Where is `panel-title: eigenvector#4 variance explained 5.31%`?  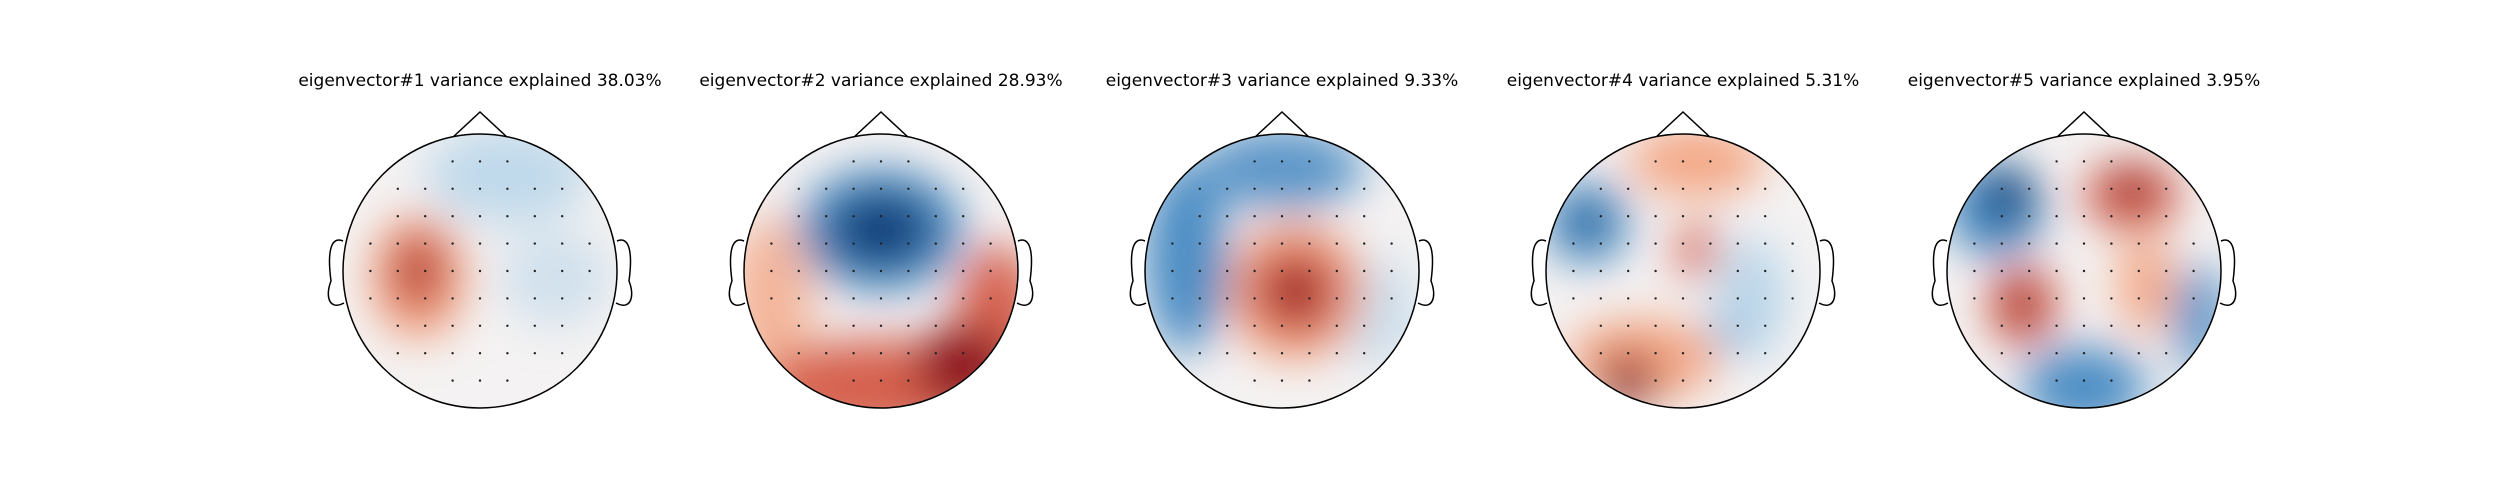
panel-title: eigenvector#4 variance explained 5.31% is located at coordinates (1683, 81).